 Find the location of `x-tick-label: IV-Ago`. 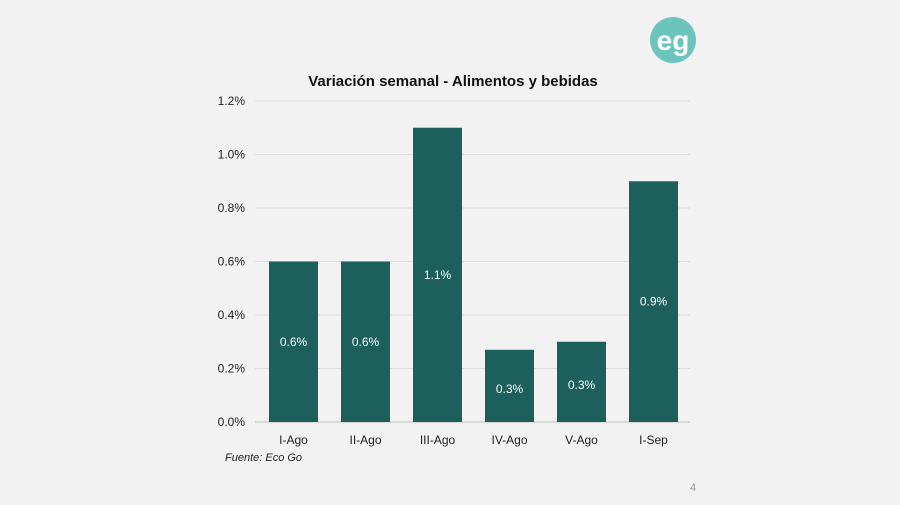

x-tick-label: IV-Ago is located at coordinates (509, 440).